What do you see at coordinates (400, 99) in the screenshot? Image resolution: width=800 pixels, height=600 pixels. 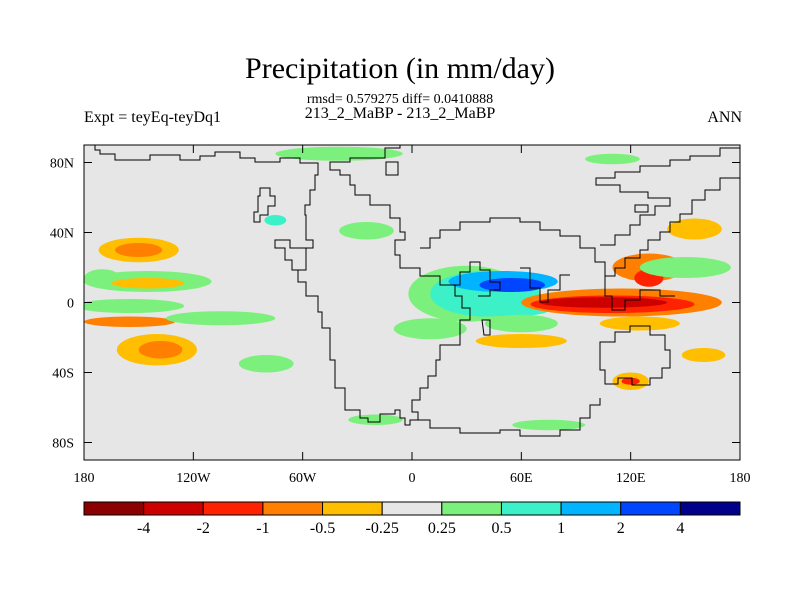 I see `stats-text: rmsd= 0.579275 diff= 0.0410888` at bounding box center [400, 99].